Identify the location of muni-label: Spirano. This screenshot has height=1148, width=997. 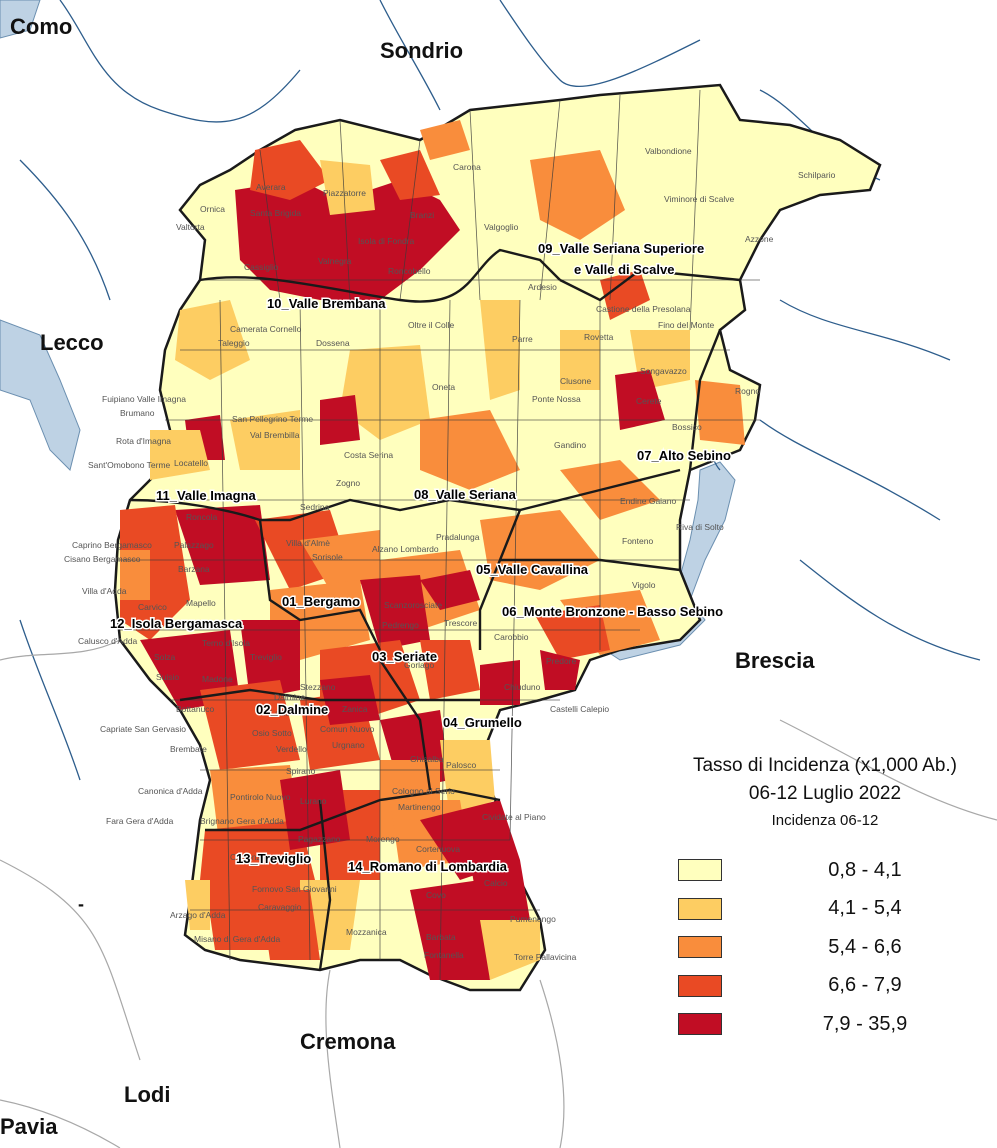
(301, 771).